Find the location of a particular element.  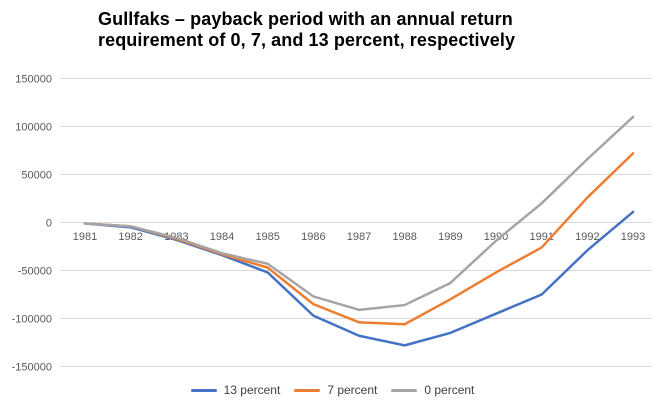

x-axis-label: 1981 is located at coordinates (85, 237).